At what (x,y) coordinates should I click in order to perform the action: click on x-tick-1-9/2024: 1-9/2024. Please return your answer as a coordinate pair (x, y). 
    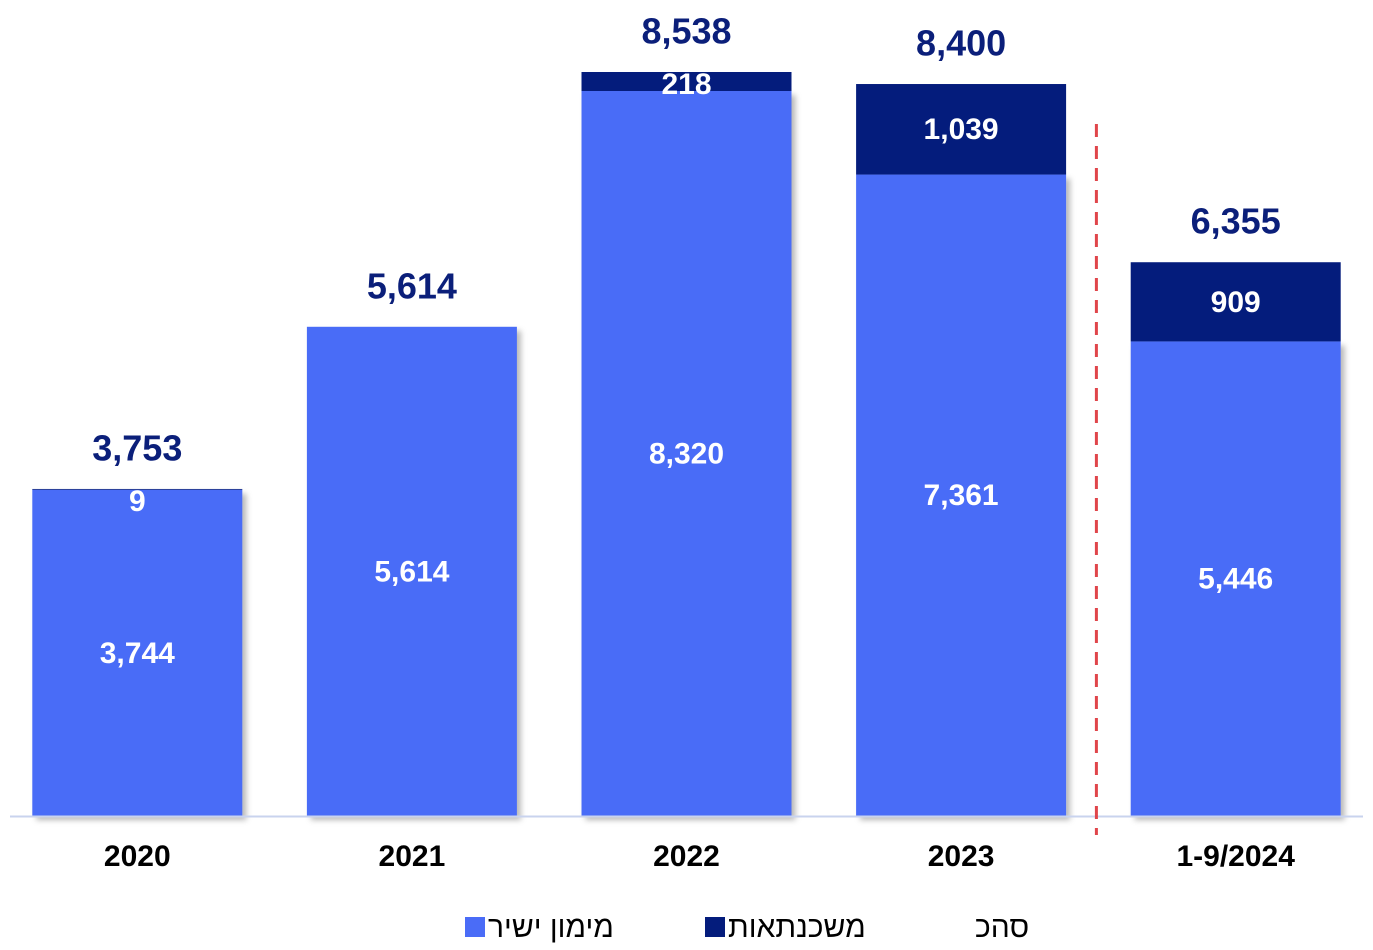
    Looking at the image, I should click on (1235, 856).